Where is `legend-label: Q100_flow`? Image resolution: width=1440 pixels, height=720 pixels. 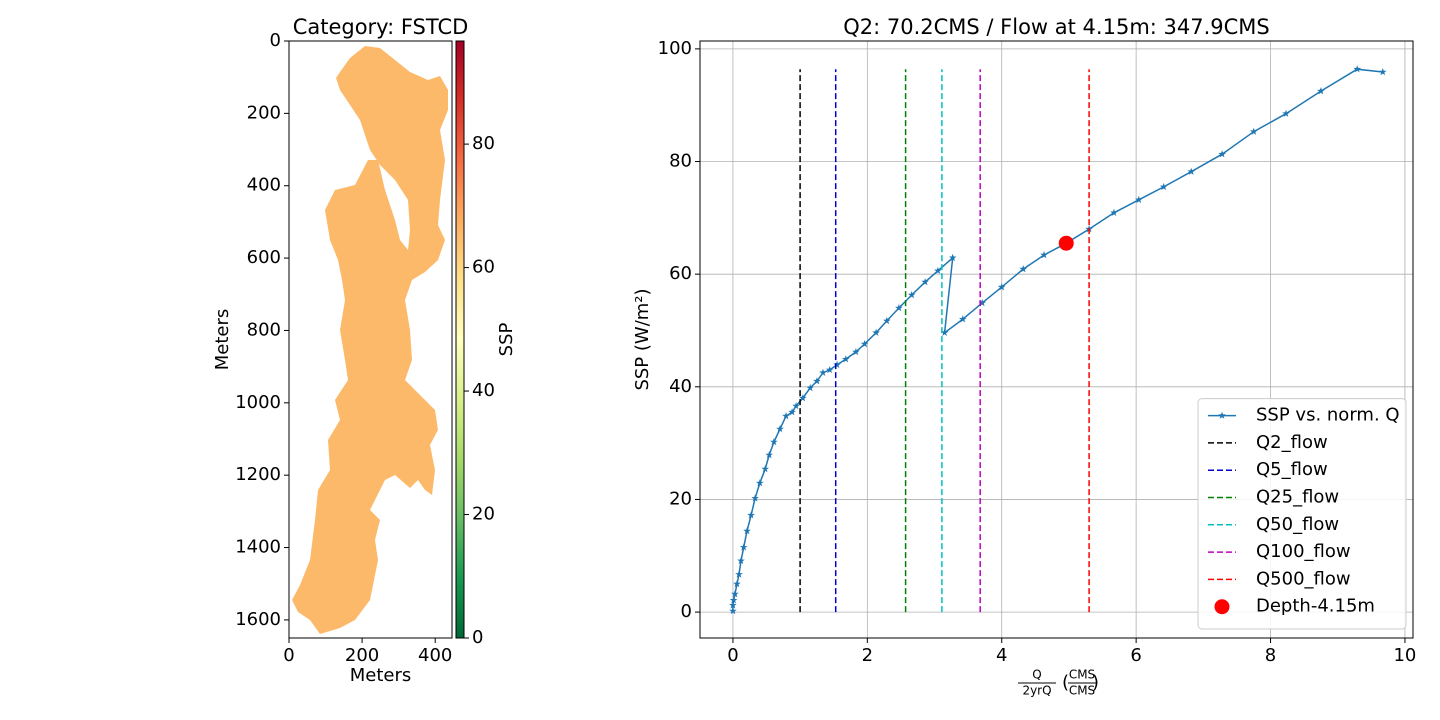 legend-label: Q100_flow is located at coordinates (1303, 551).